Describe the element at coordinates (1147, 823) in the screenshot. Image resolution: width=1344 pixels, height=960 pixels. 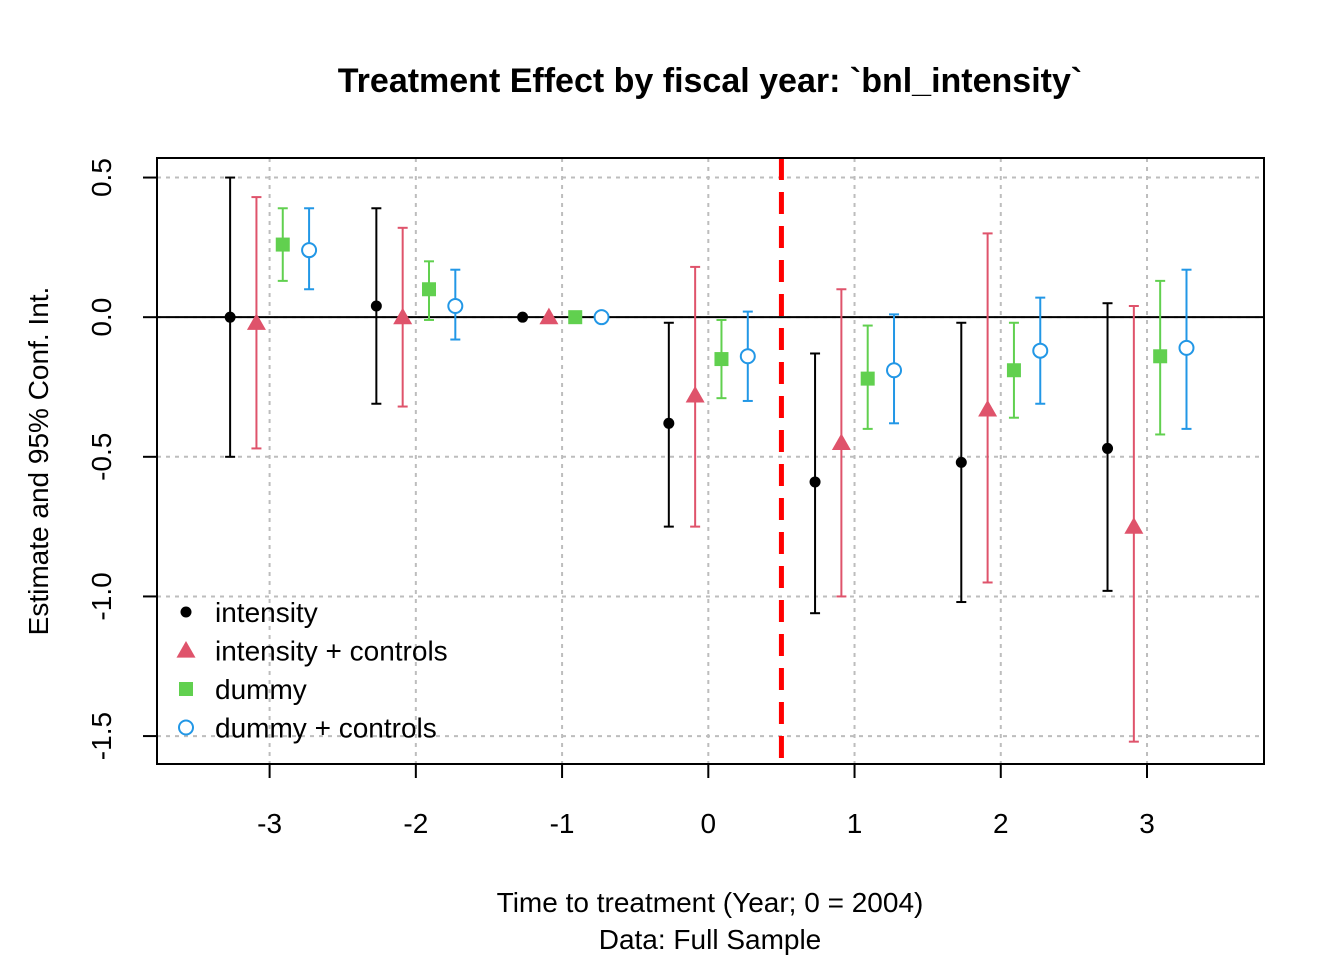
I see `x-tick-label: 3` at that location.